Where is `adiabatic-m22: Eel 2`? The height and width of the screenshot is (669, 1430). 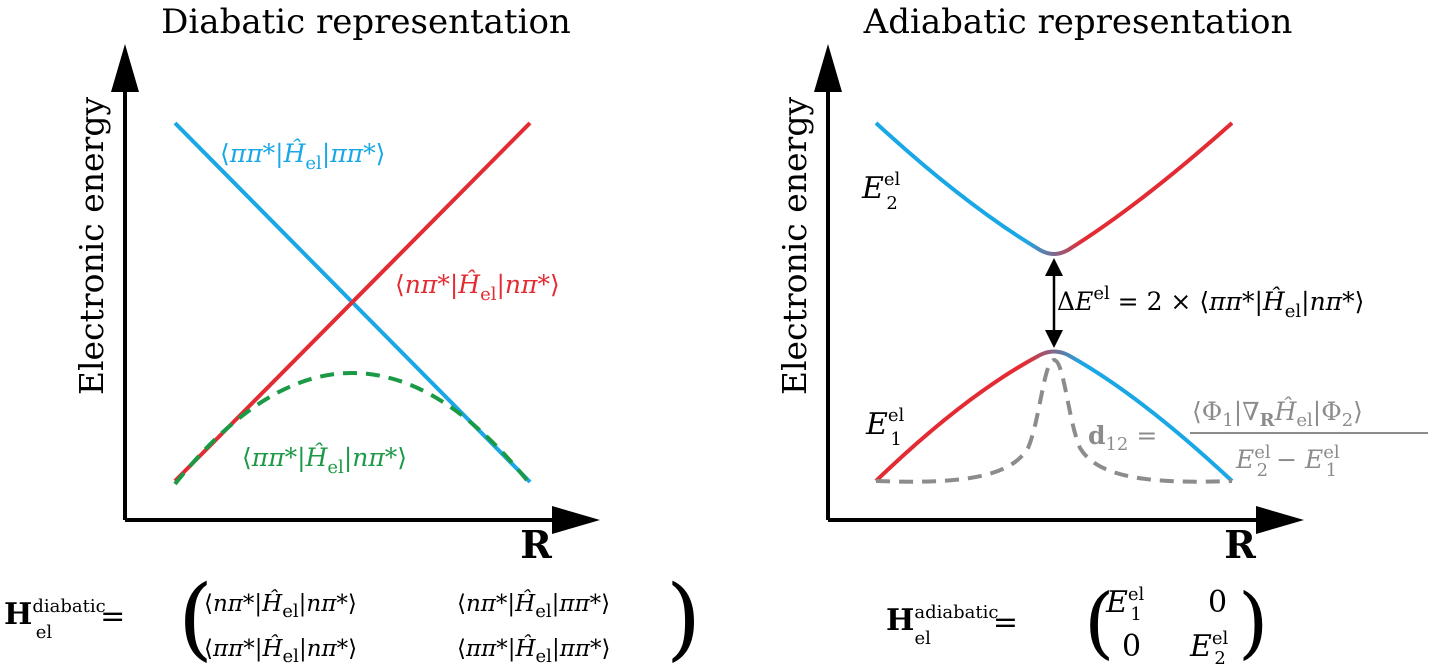
adiabatic-m22: Eel 2 is located at coordinates (1209, 648).